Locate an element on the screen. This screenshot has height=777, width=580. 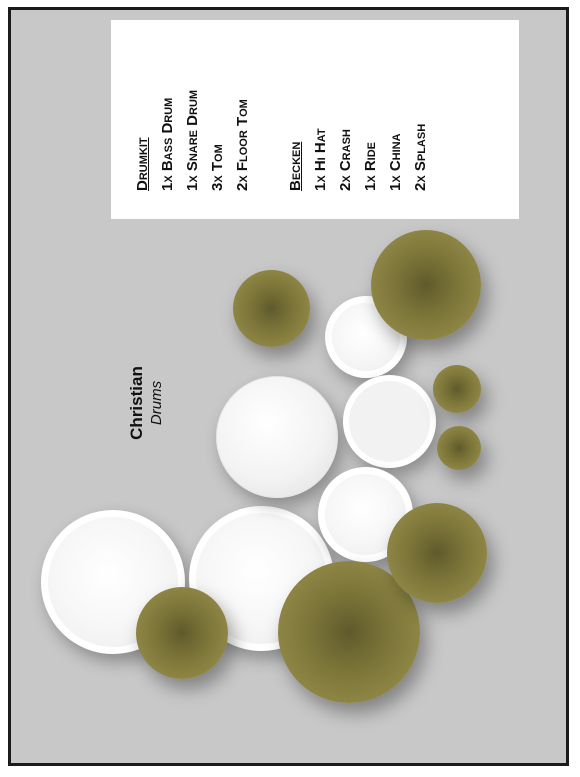
legend-item-ride: 1x Ride is located at coordinates (370, 166).